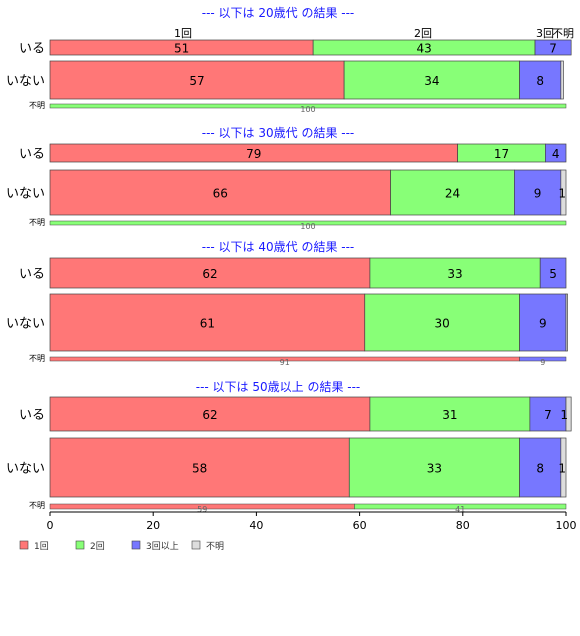 The height and width of the screenshot is (636, 580). I want to click on group-title: --- 以下は 50歳以上 の結果 ---, so click(278, 387).